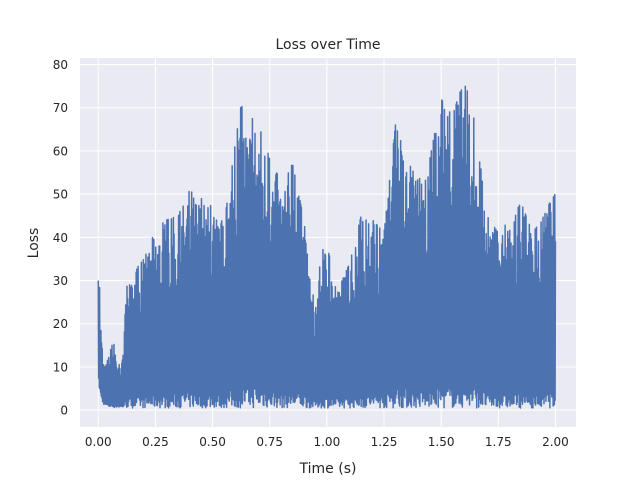 The height and width of the screenshot is (480, 640). Describe the element at coordinates (60, 324) in the screenshot. I see `y-tick-label: 20` at that location.